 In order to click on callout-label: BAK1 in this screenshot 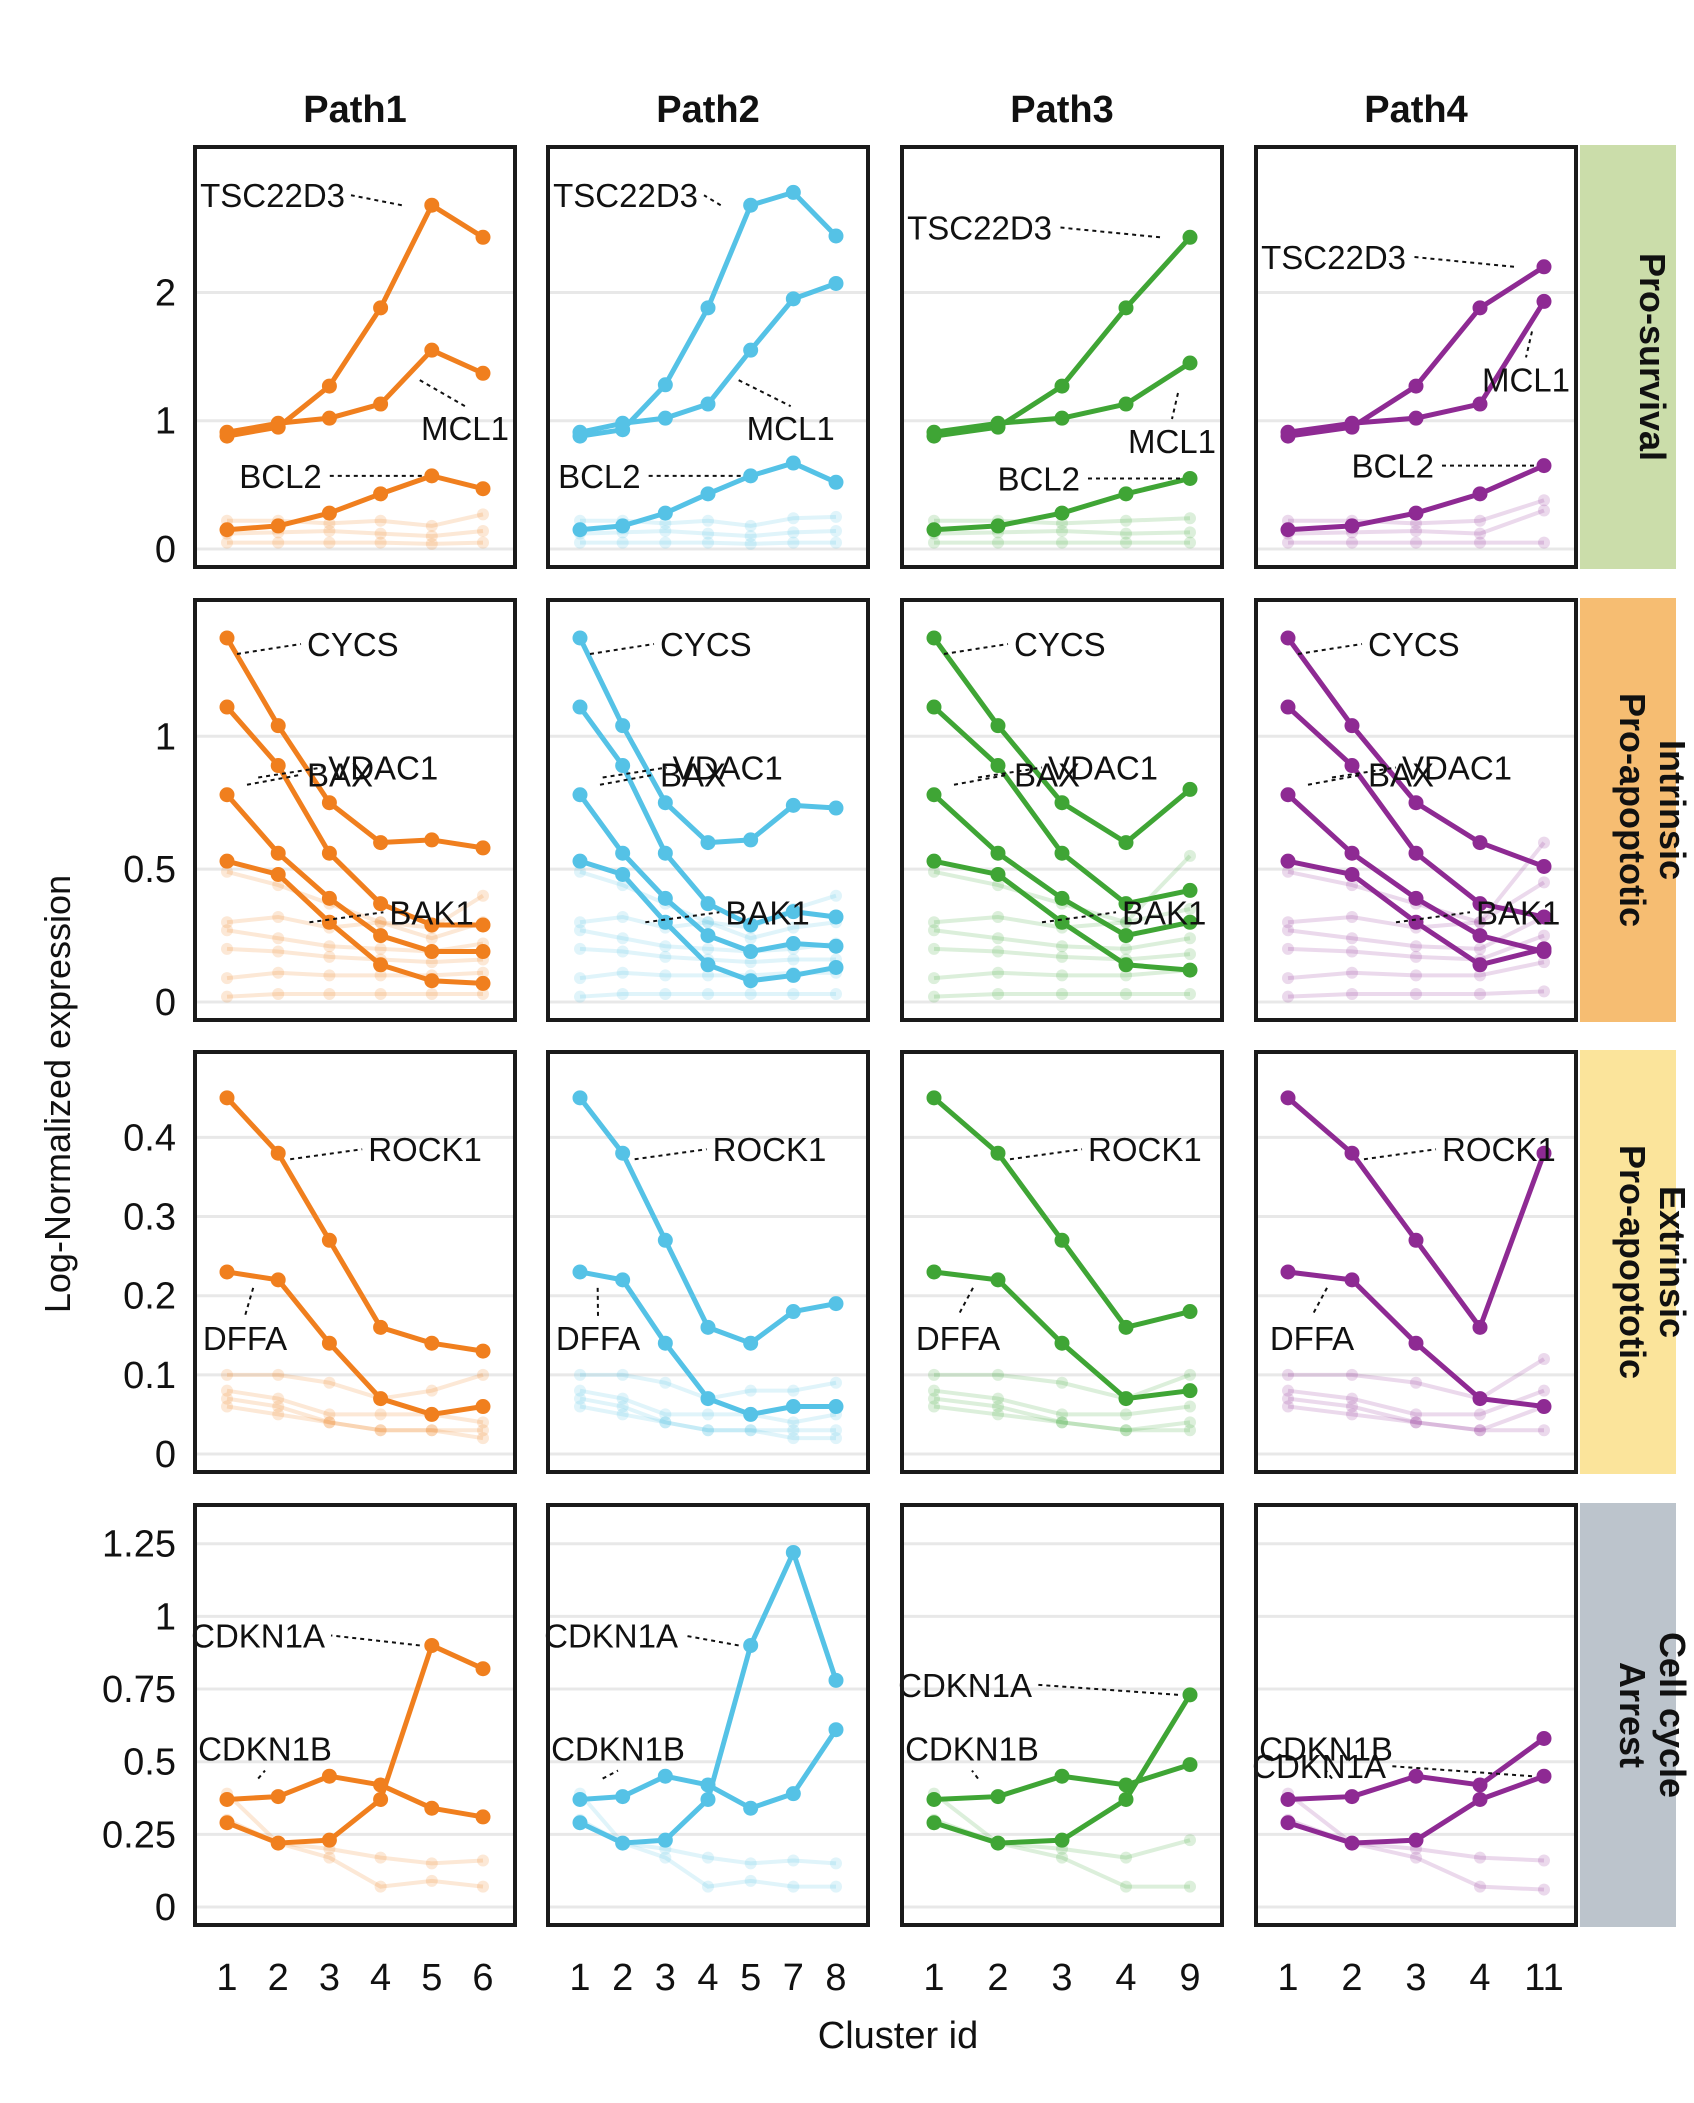, I will do `click(767, 912)`.